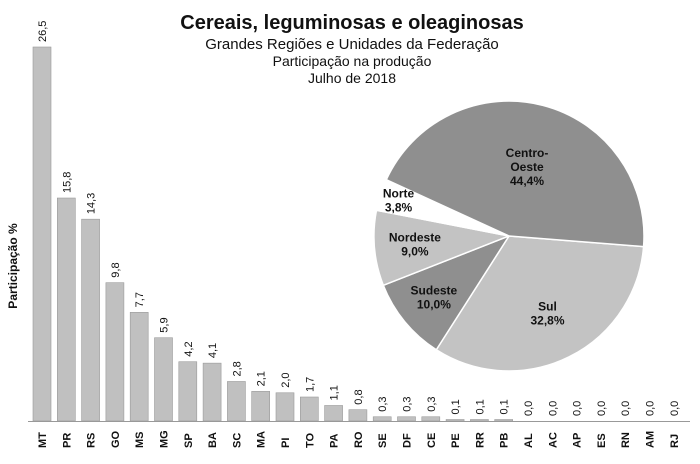 The width and height of the screenshot is (700, 464). I want to click on bar-pi, so click(285, 407).